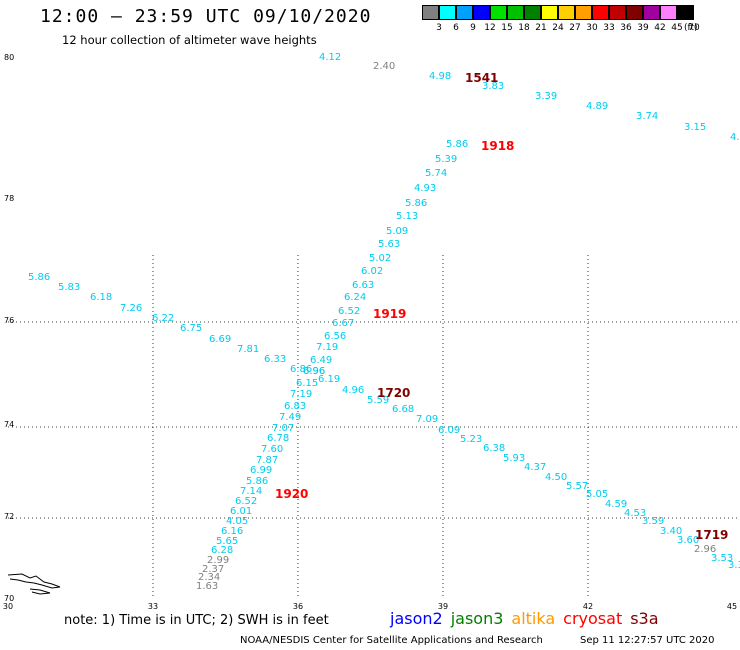 The height and width of the screenshot is (650, 740). Describe the element at coordinates (363, 285) in the screenshot. I see `wave-height-value: 6.63` at that location.